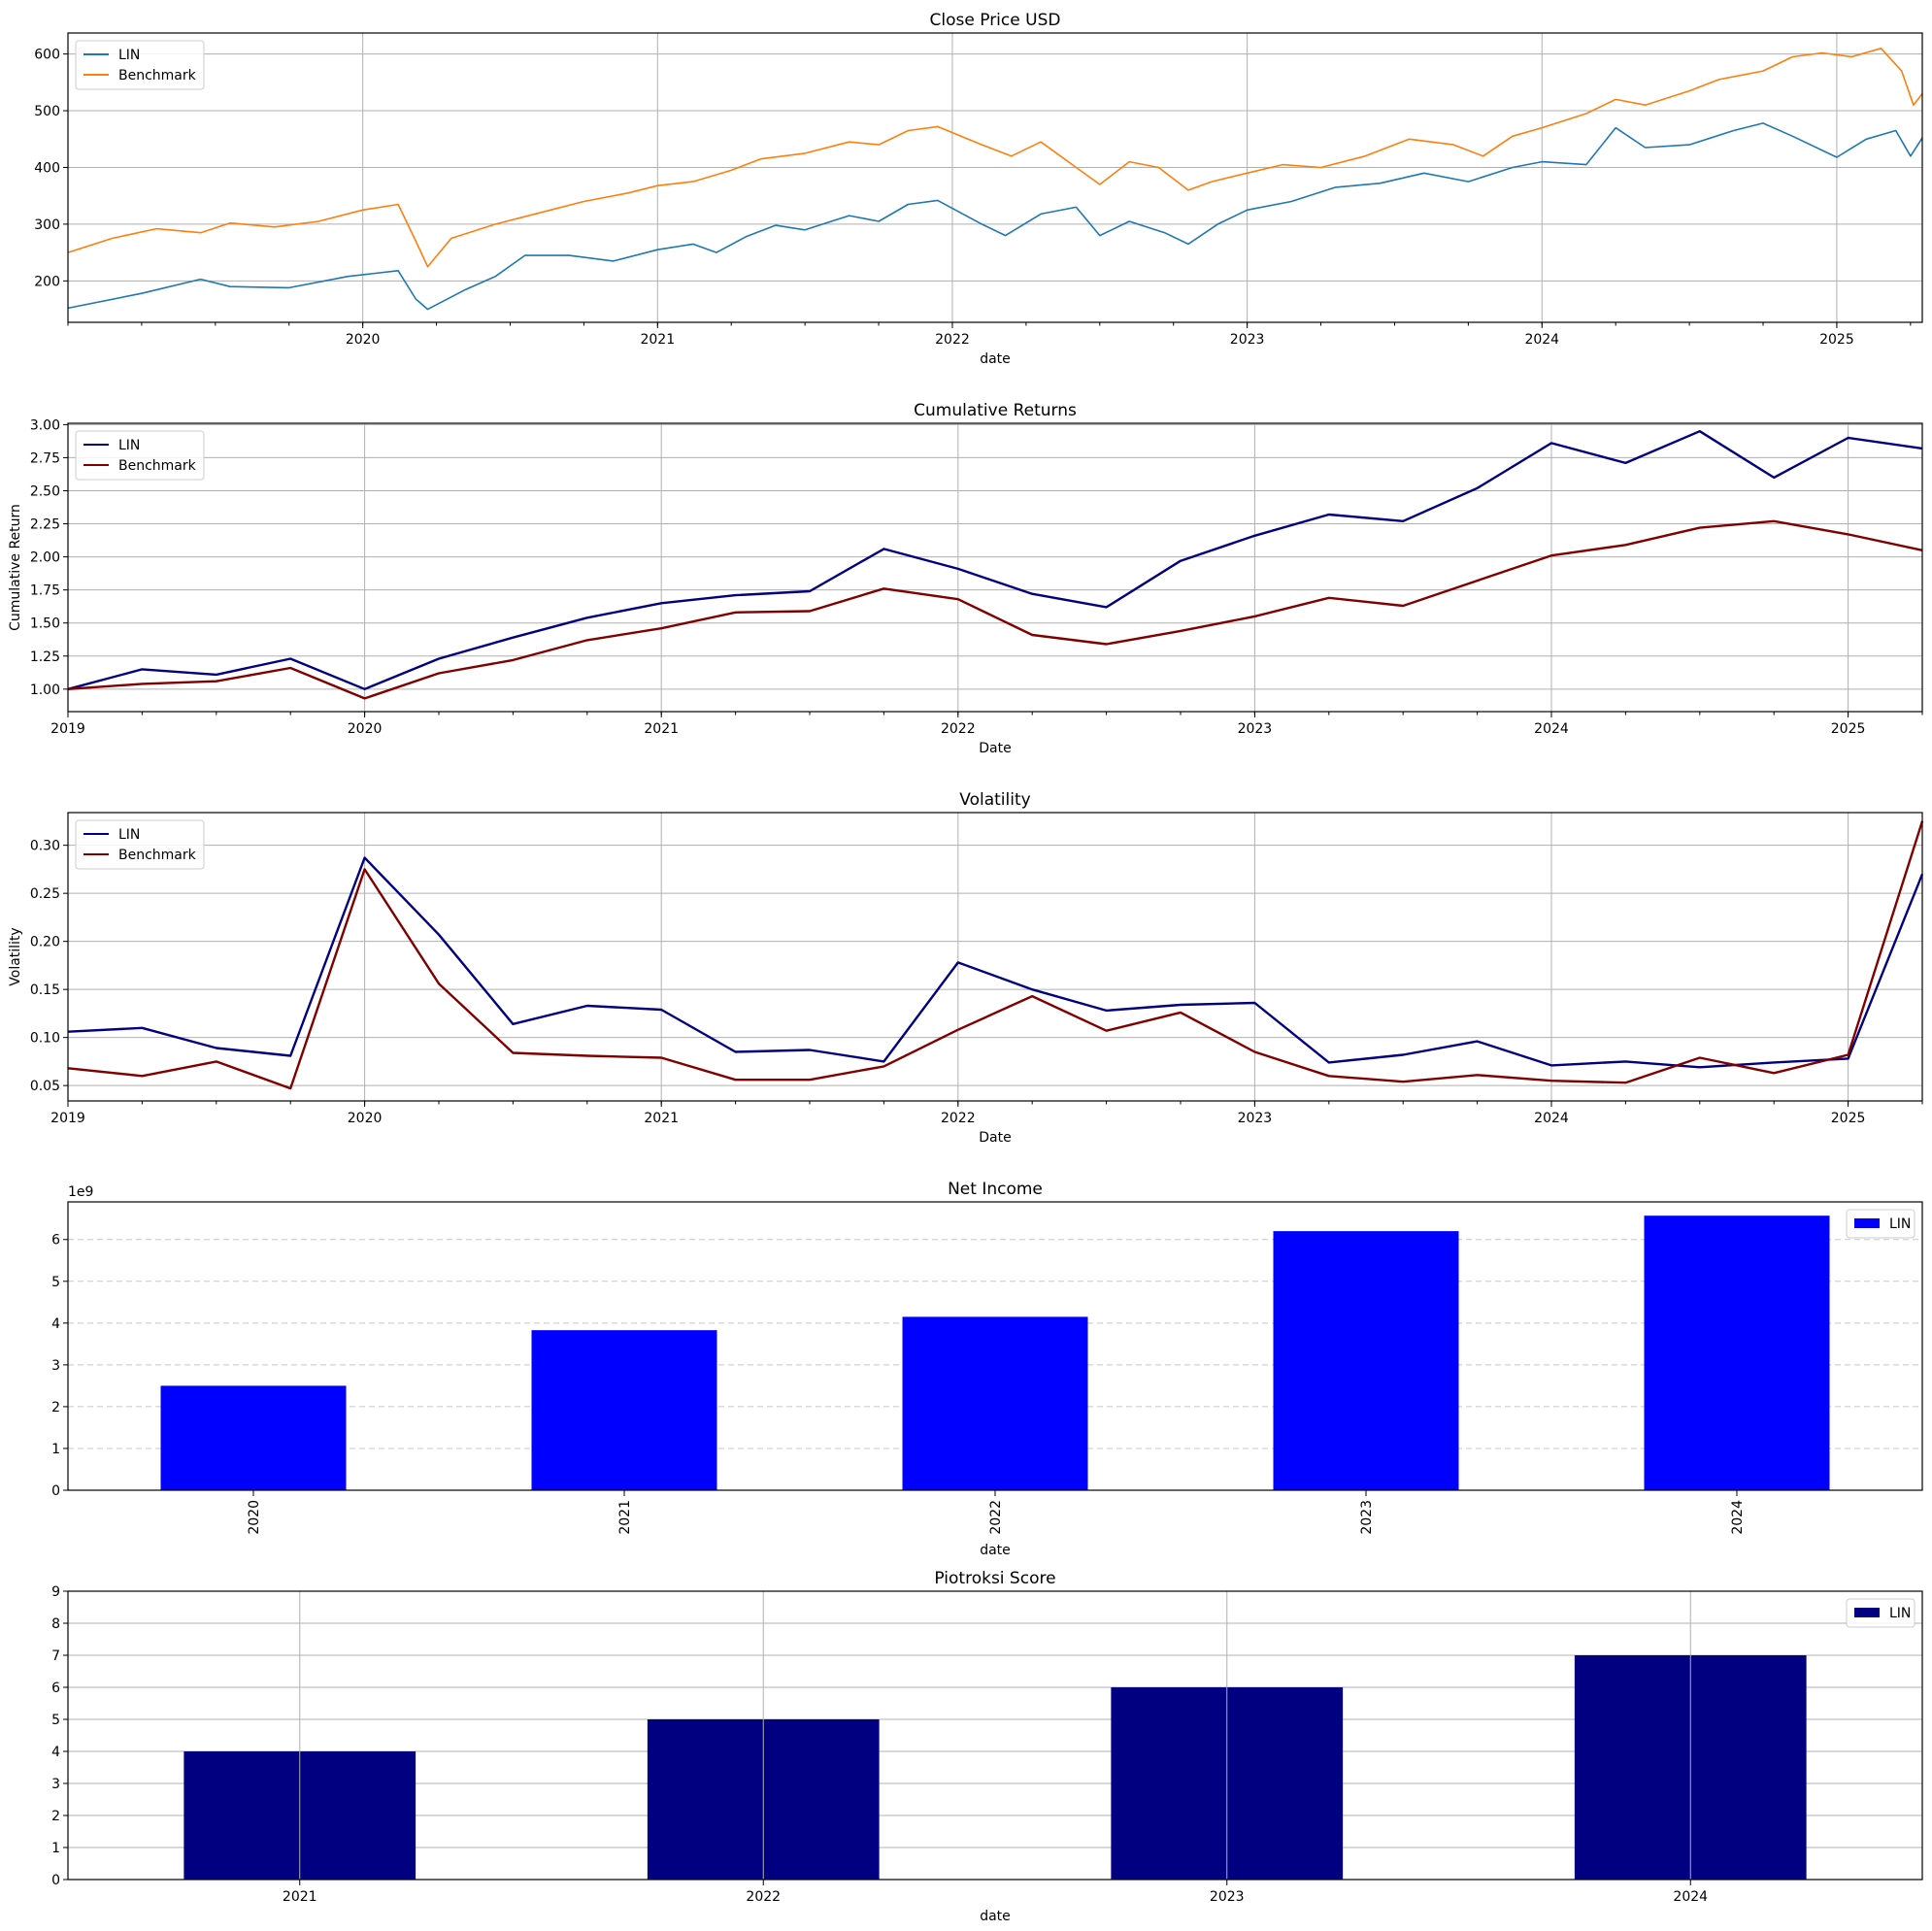 The height and width of the screenshot is (1931, 1932). I want to click on chart-title: Piotroksi Score, so click(994, 1578).